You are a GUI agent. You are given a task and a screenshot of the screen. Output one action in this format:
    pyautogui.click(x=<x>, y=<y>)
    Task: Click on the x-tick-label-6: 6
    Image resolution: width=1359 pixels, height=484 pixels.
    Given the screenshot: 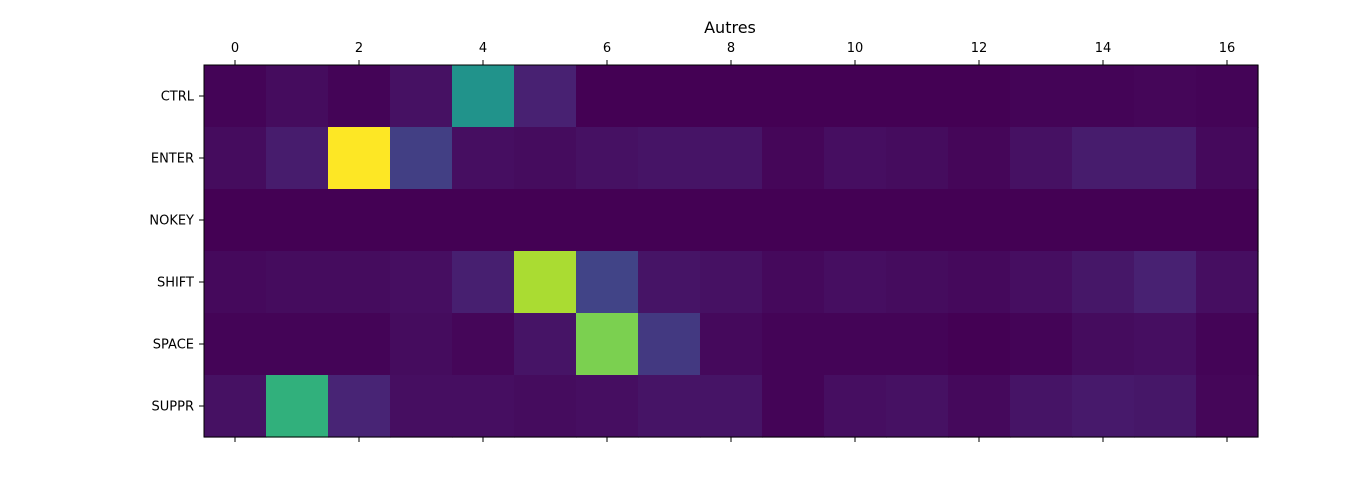 What is the action you would take?
    pyautogui.click(x=607, y=48)
    